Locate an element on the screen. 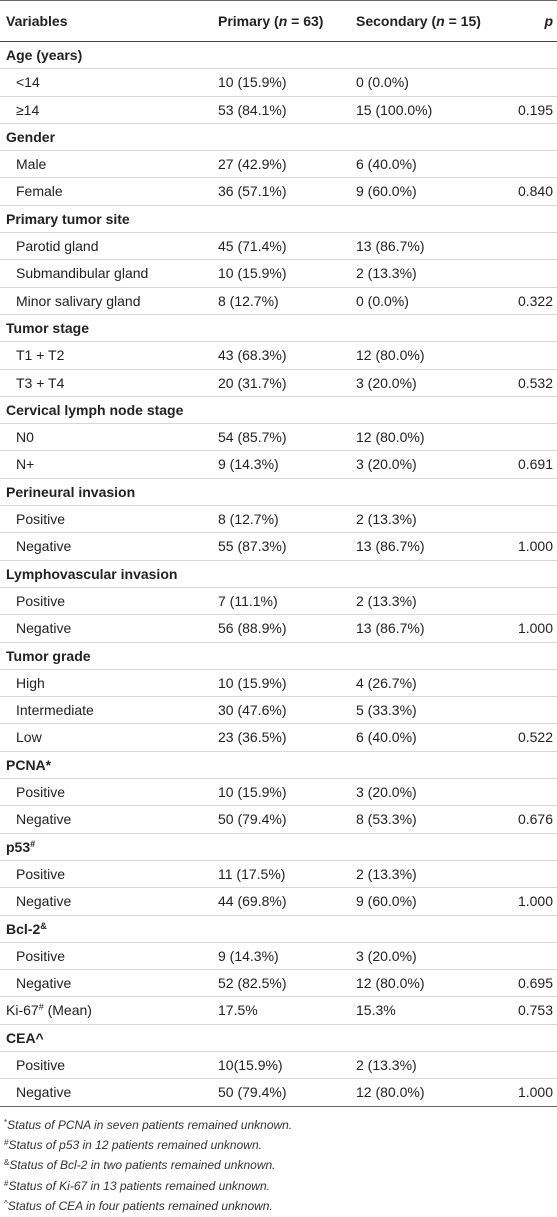  table-row: Submandibular gland 10 (15.9%) 2 (13.3%) is located at coordinates (278, 274).